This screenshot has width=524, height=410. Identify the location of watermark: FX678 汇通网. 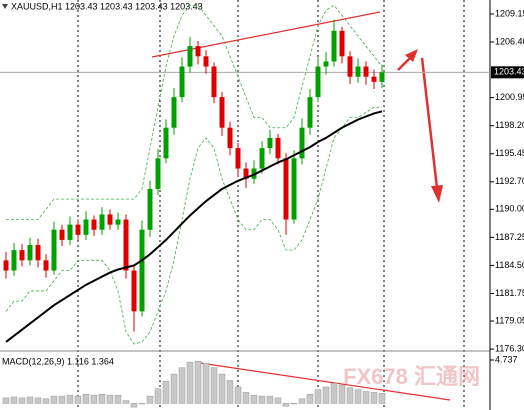
(411, 376).